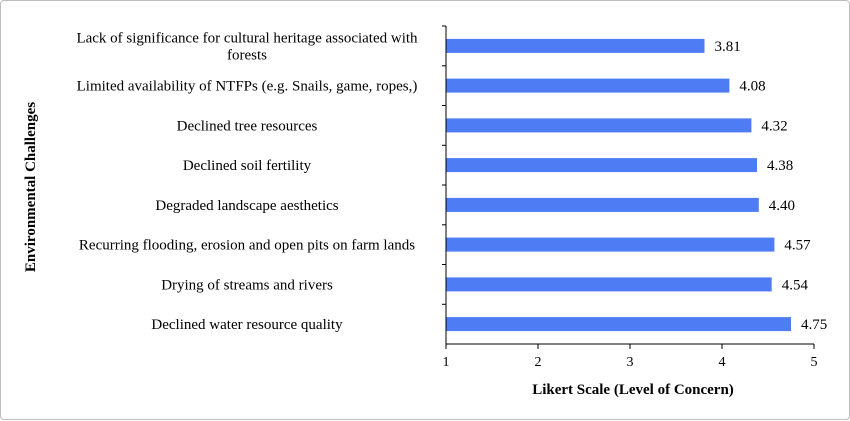 This screenshot has width=850, height=421. What do you see at coordinates (633, 390) in the screenshot?
I see `x-axis-title: Likert Scale (Level of Concern)` at bounding box center [633, 390].